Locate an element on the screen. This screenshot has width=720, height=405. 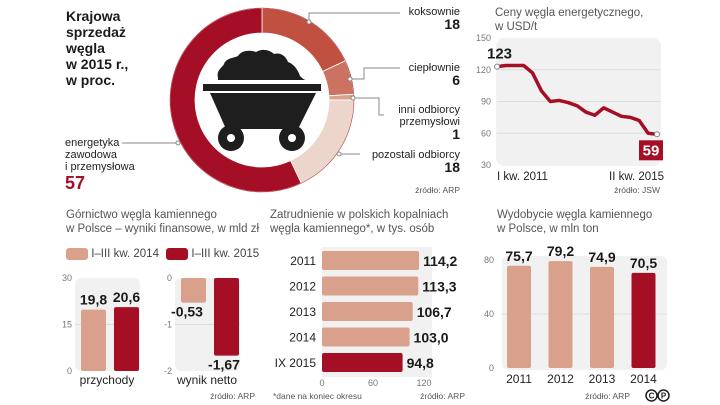
price-source: źródło: JSW is located at coordinates (637, 190).